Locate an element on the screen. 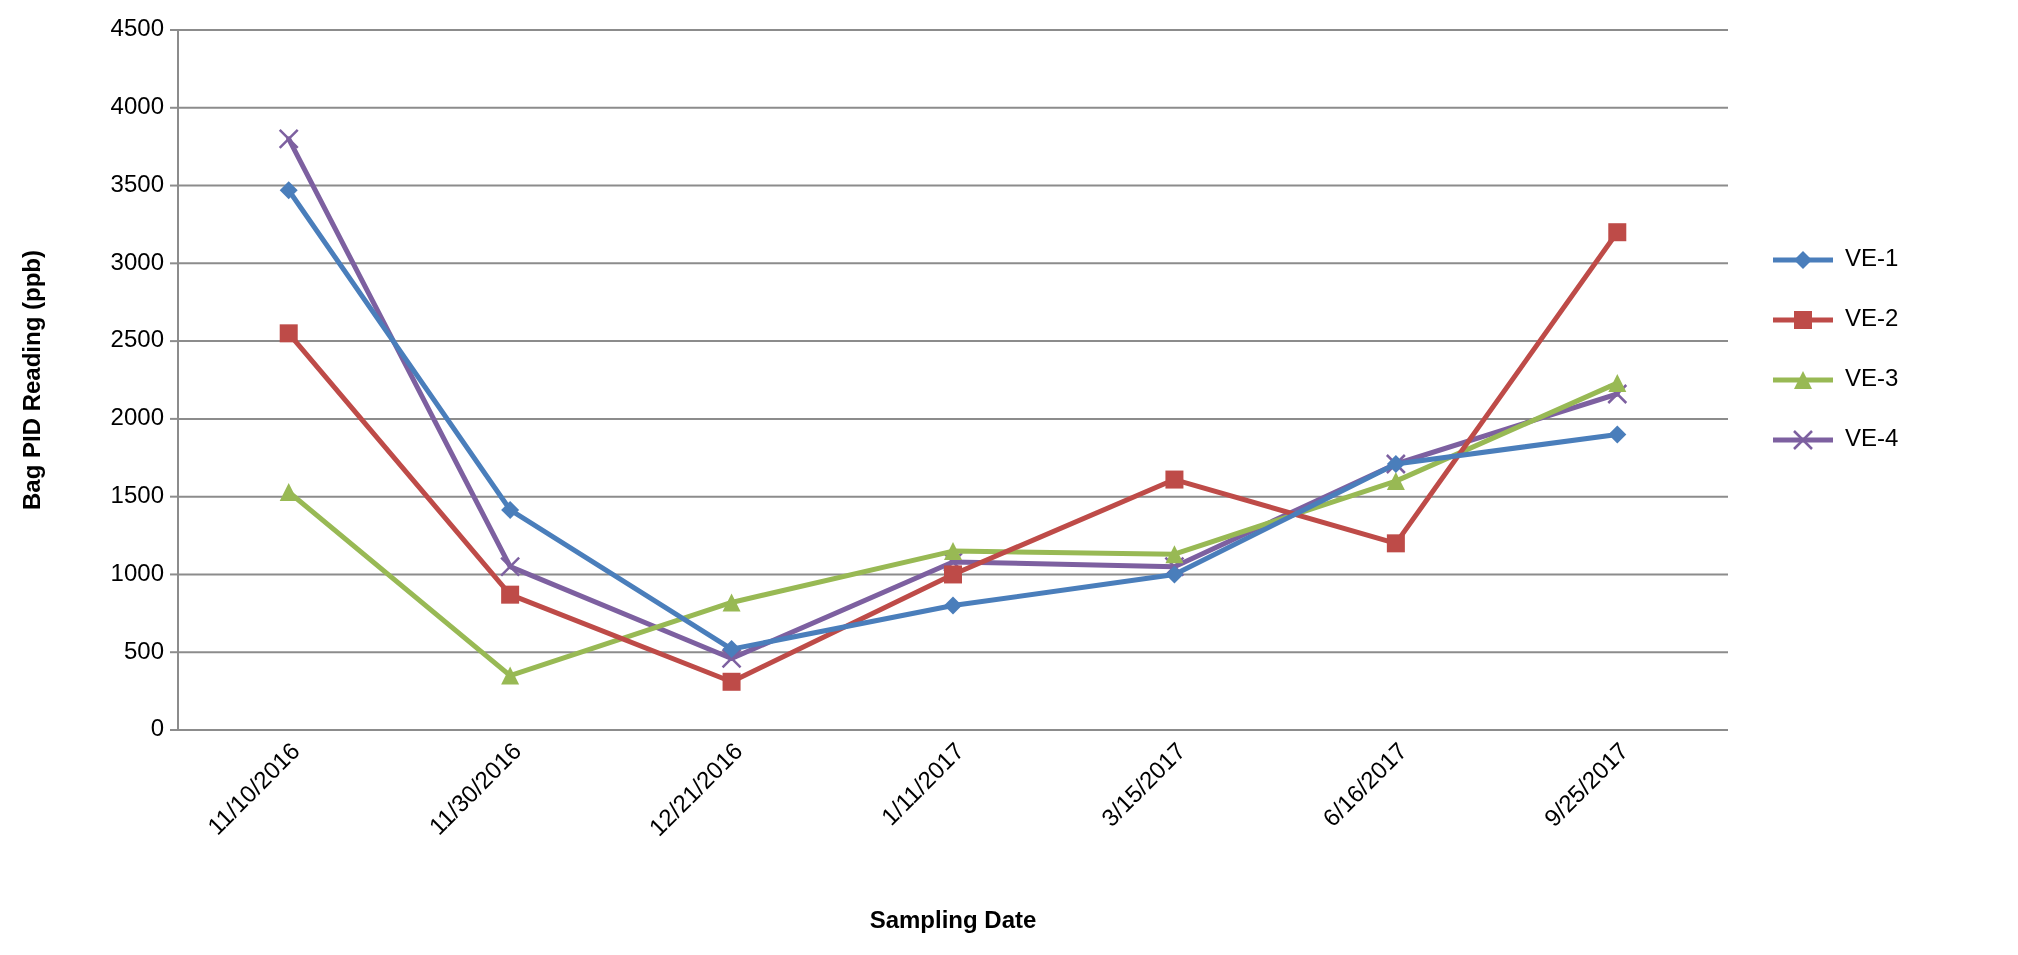 This screenshot has height=955, width=2018. y-tick-label: 0 is located at coordinates (157, 728).